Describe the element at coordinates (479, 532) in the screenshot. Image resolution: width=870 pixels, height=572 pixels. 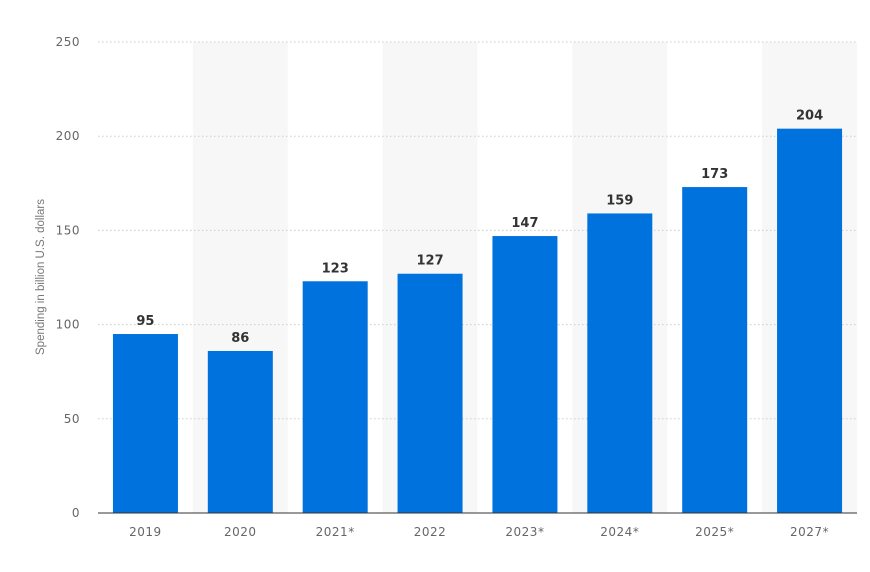
I see `x-axis-ticks: 2019 2020 2021* 2022 2023* 2024* 2025* 2027*` at that location.